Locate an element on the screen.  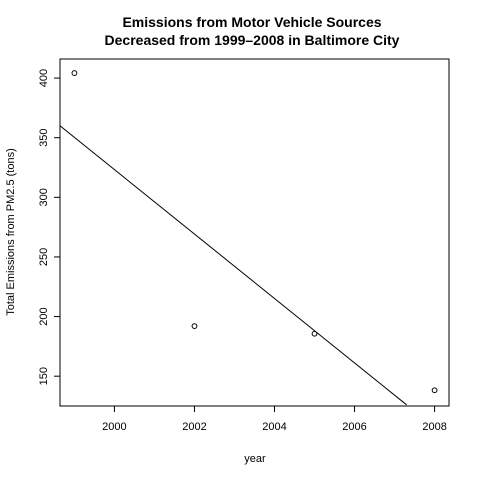
y-tick-label-3: 300 is located at coordinates (44, 197).